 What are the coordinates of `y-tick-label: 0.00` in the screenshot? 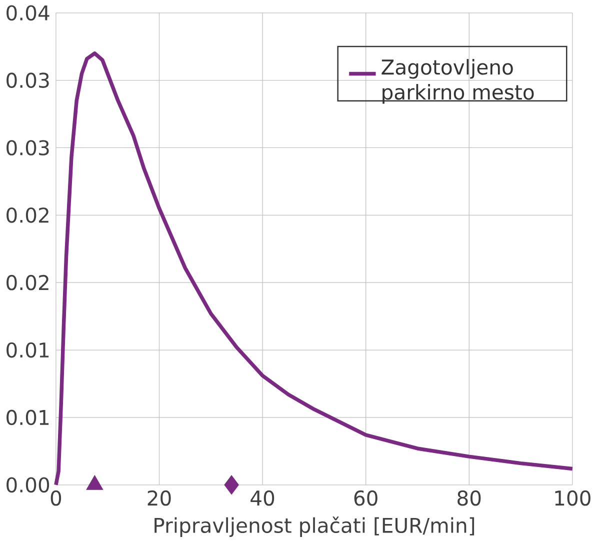 It's located at (28, 484).